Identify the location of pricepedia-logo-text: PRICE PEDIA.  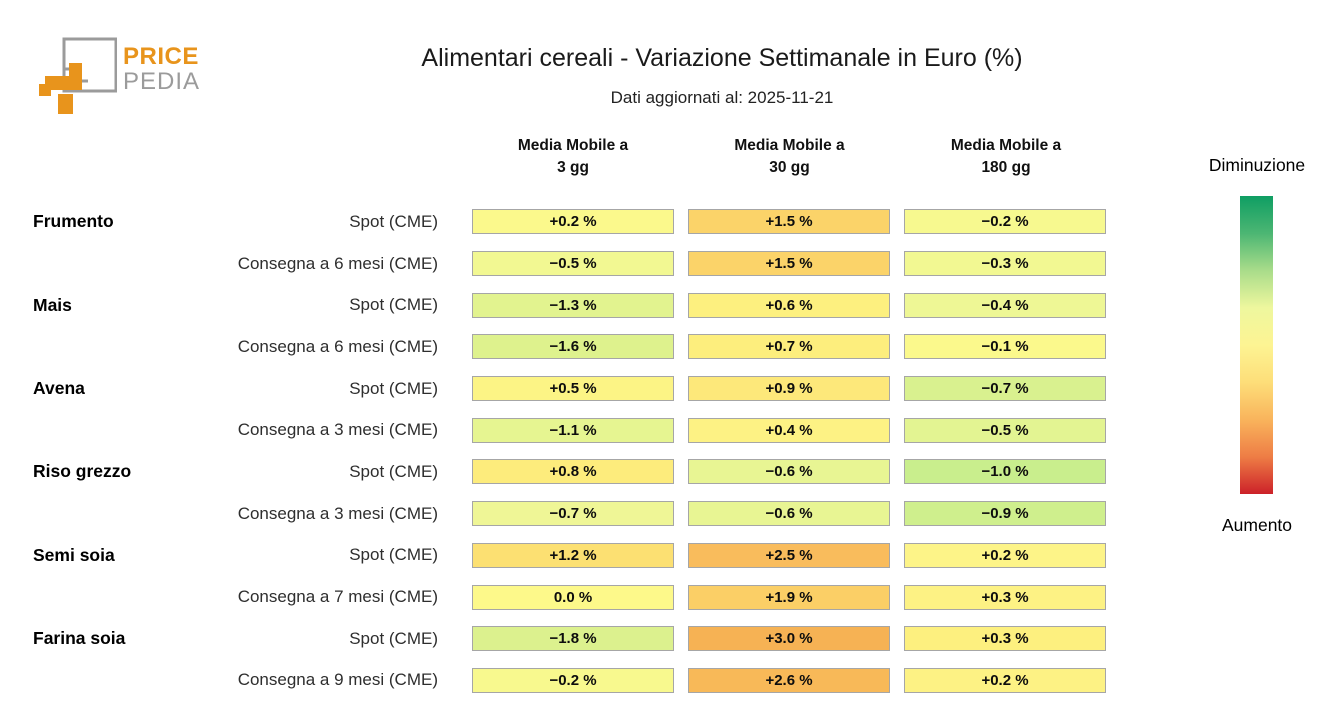
(161, 69).